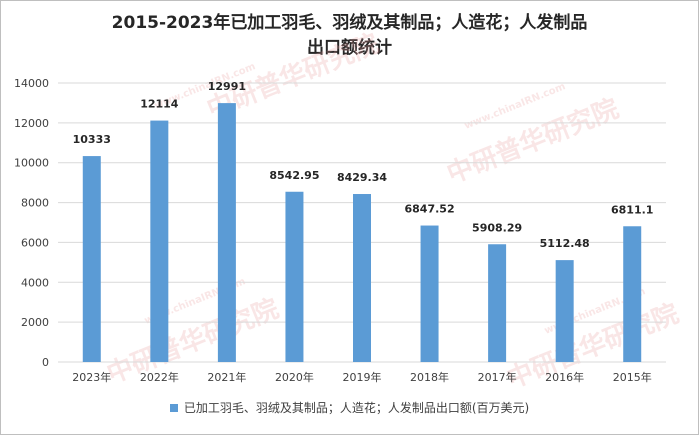 The width and height of the screenshot is (699, 435). I want to click on data-label: 6811.1, so click(632, 209).